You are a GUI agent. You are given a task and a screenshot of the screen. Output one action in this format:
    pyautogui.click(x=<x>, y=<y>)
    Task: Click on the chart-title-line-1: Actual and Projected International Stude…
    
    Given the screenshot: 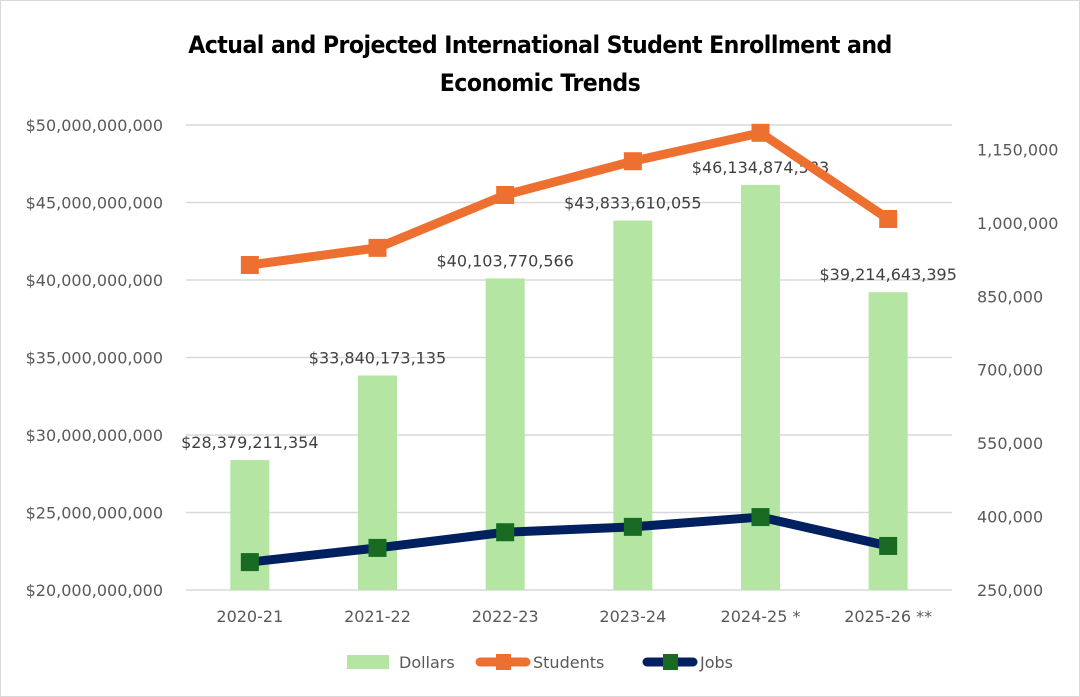 What is the action you would take?
    pyautogui.click(x=540, y=45)
    